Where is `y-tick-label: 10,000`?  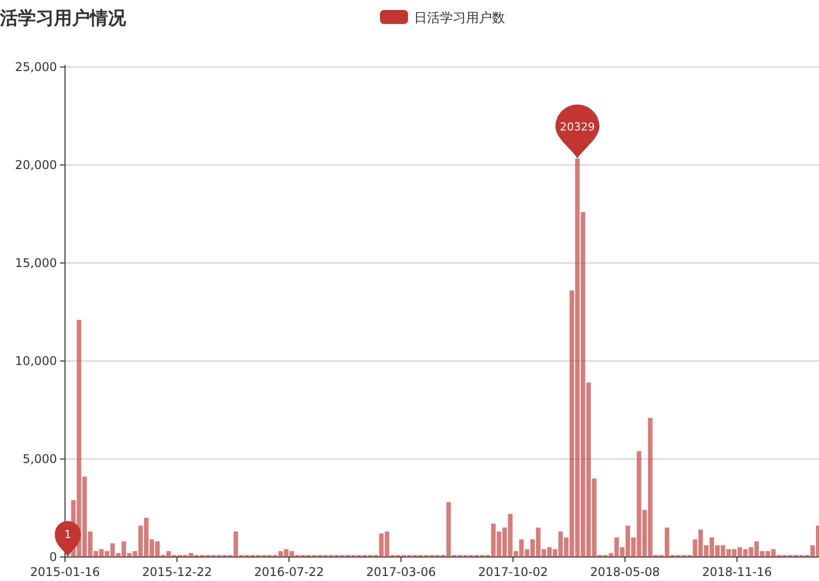 y-tick-label: 10,000 is located at coordinates (36, 361).